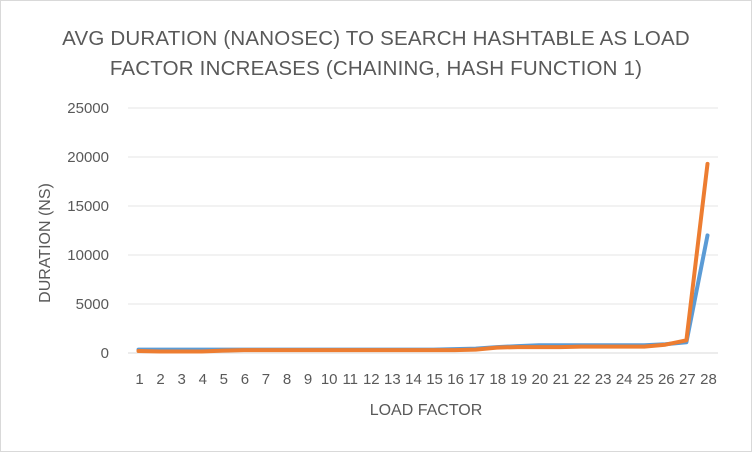  Describe the element at coordinates (371, 379) in the screenshot. I see `x-tick-label: 12` at that location.